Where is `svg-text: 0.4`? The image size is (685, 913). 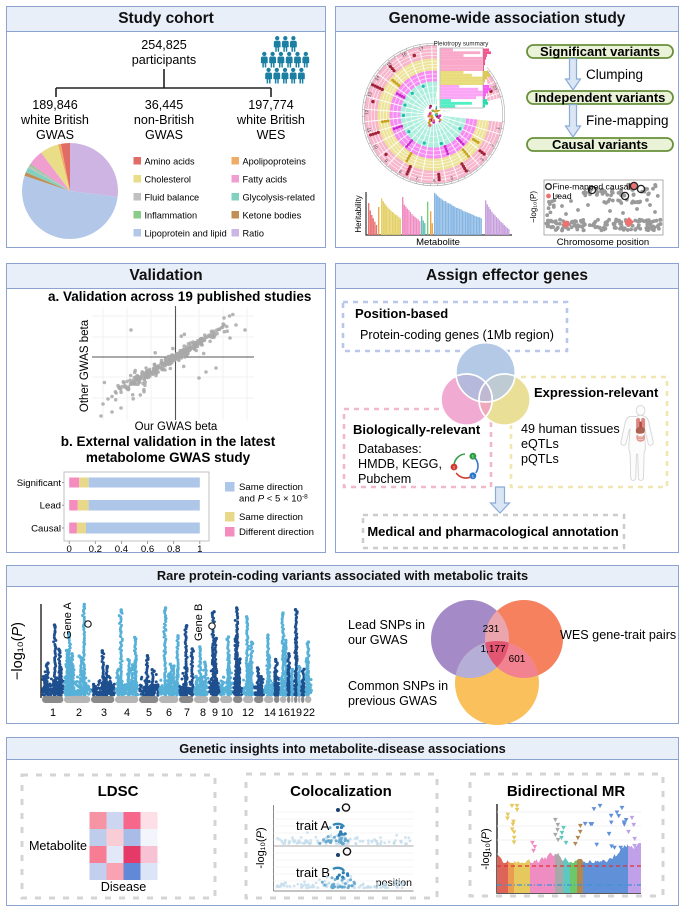
svg-text: 0.4 is located at coordinates (122, 549).